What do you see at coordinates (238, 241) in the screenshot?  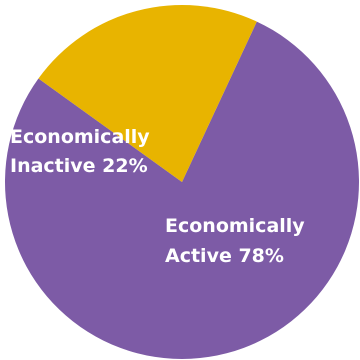 I see `slice-label-active: Economically Active 78%` at bounding box center [238, 241].